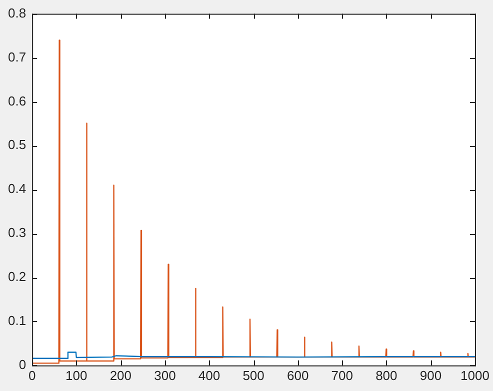 This screenshot has width=493, height=391. What do you see at coordinates (387, 375) in the screenshot?
I see `x-tick-label: 800` at bounding box center [387, 375].